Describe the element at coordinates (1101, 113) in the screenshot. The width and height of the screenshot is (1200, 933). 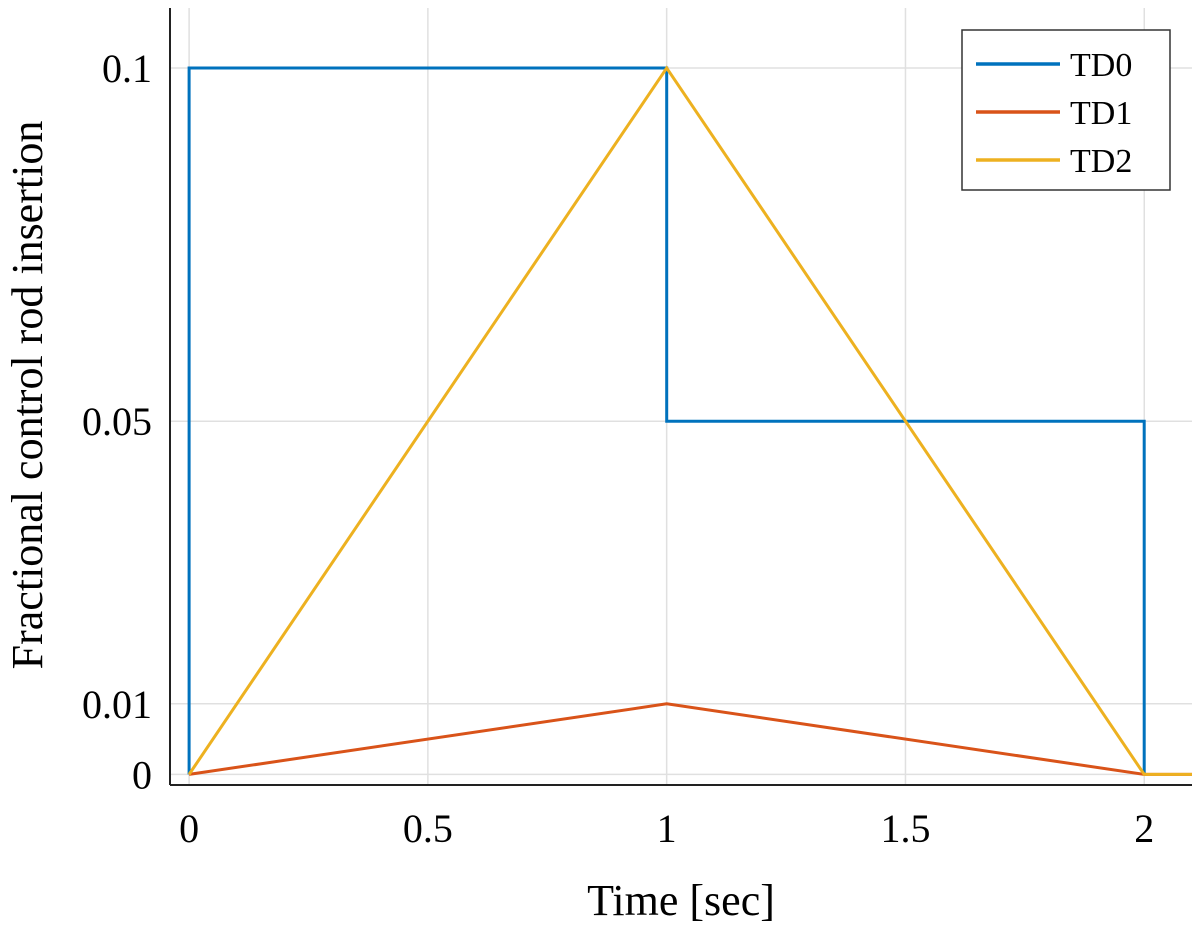
I see `legend-label-td1: TD1` at that location.